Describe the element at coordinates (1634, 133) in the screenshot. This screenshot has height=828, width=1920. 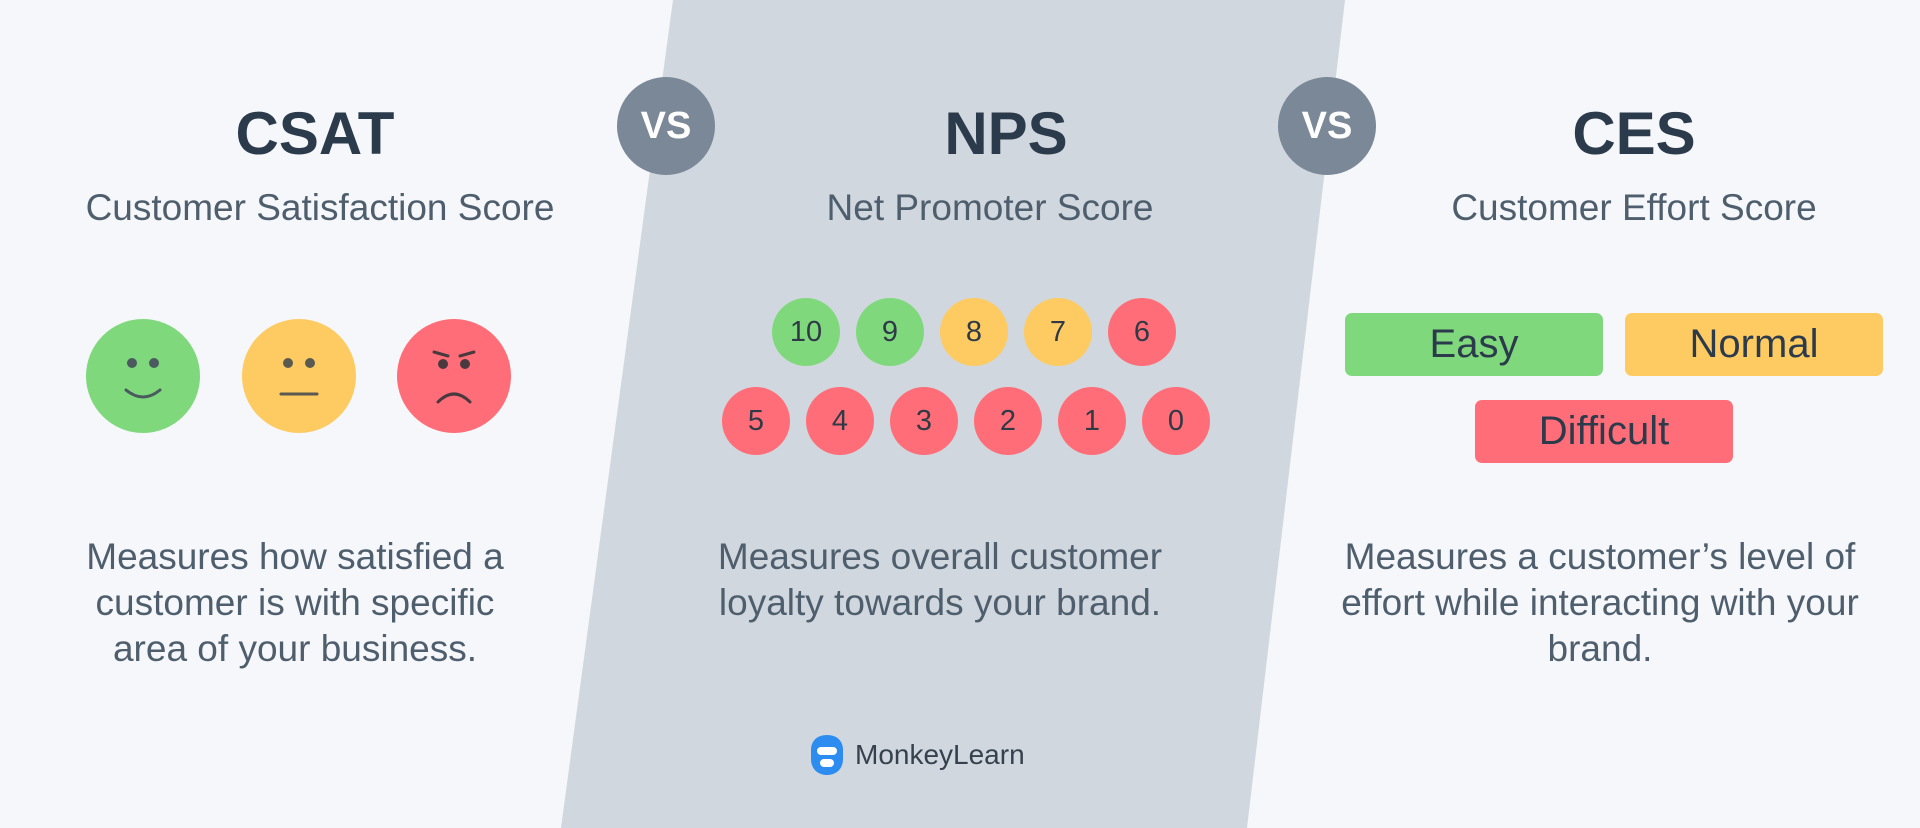
I see `ces-title: CES` at that location.